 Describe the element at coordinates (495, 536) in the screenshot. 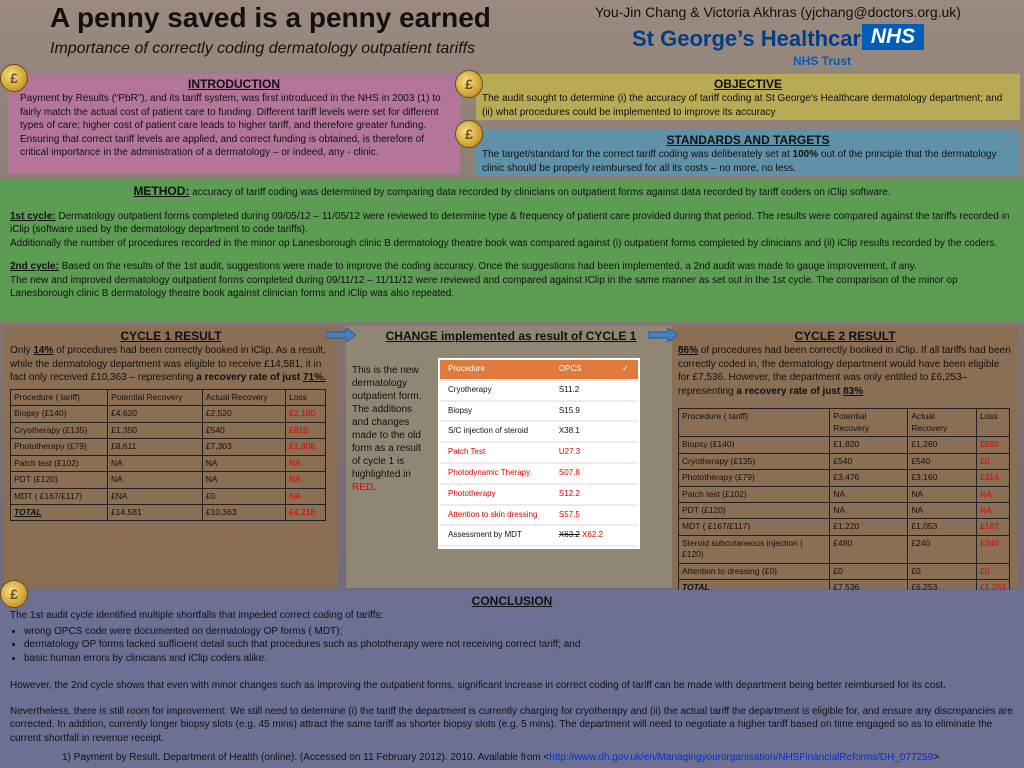

I see `table-cell: Assessment by MDT` at that location.